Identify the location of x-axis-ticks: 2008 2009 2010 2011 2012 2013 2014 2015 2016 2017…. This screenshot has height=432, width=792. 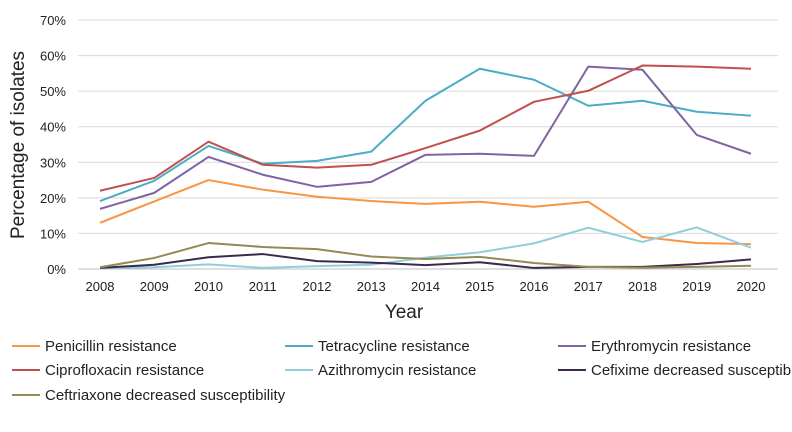
(426, 286).